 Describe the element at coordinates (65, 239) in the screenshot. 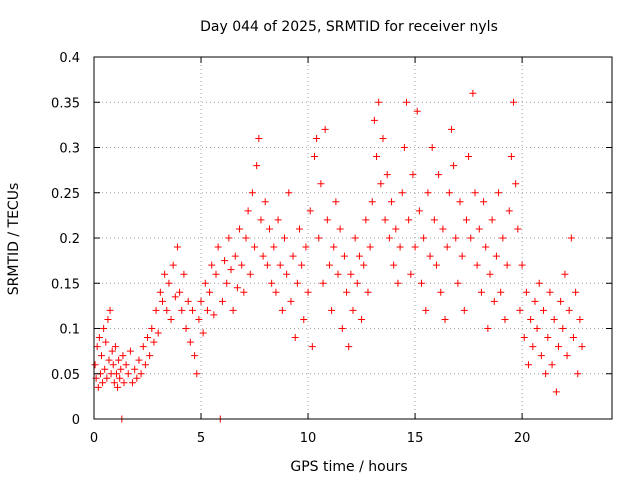

I see `y-tick-labels: 0 0.05 0.1 0.15 0.2 0.25 0.3 0.35 0.4` at that location.